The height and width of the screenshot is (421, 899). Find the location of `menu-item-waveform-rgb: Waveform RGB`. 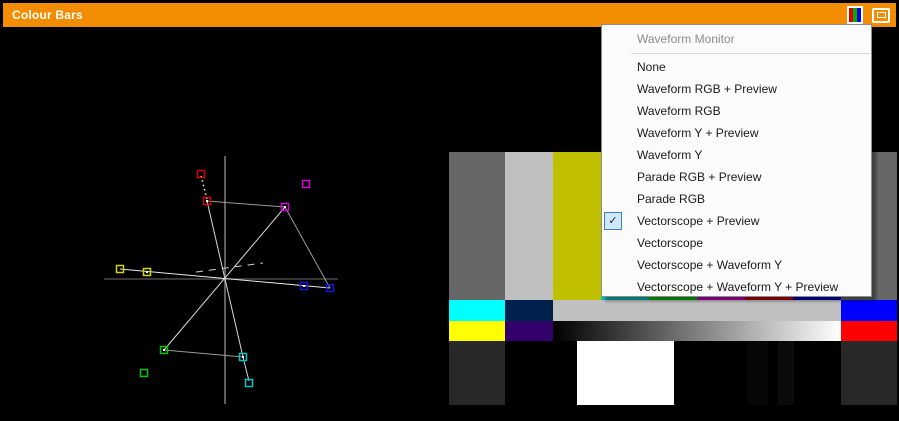

menu-item-waveform-rgb: Waveform RGB is located at coordinates (736, 111).